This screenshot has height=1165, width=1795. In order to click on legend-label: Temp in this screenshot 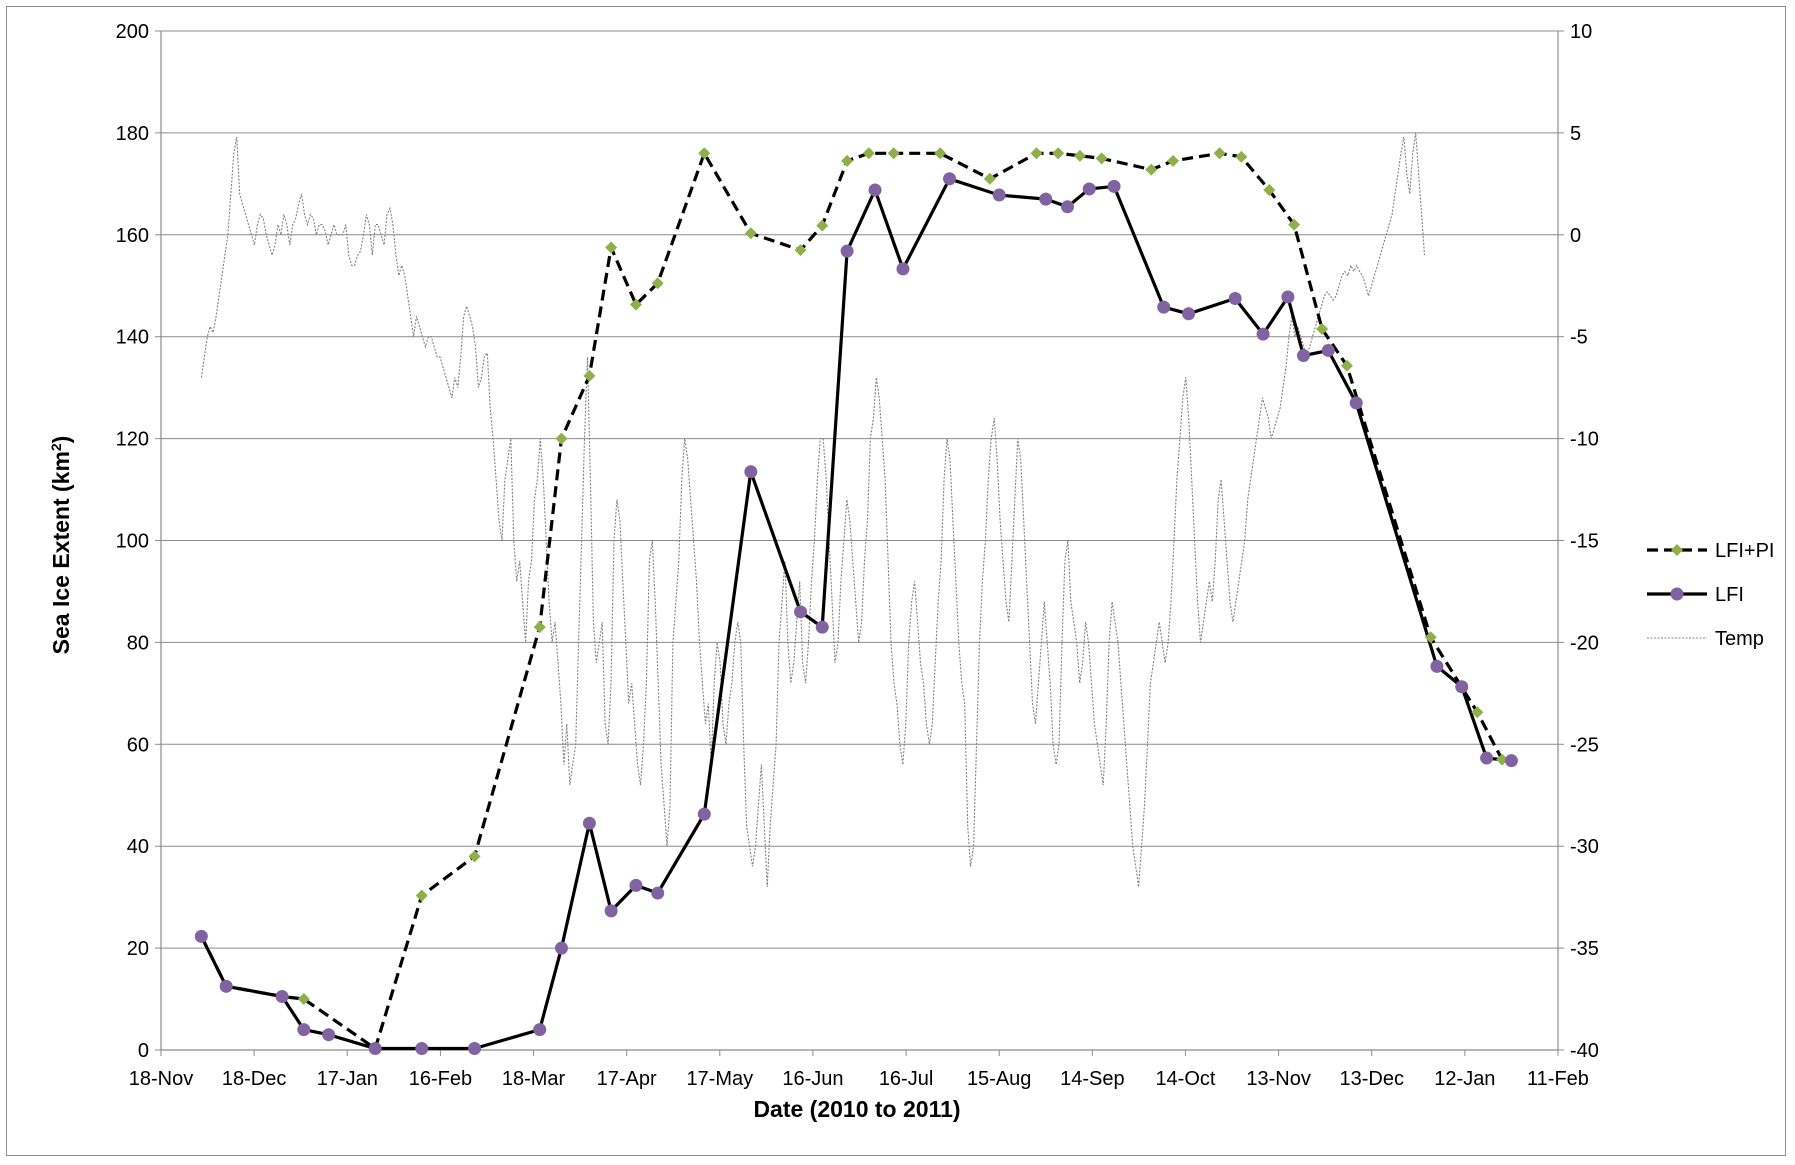, I will do `click(1739, 639)`.